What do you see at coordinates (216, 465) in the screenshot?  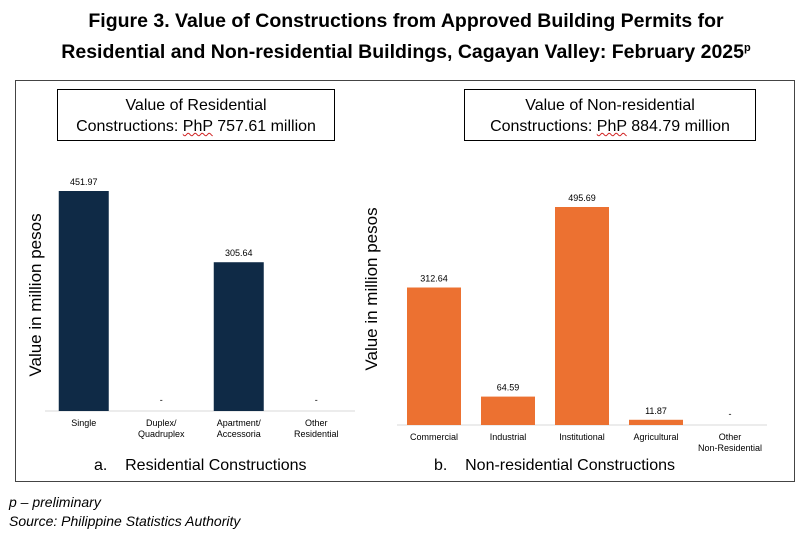 I see `residential-caption-text: Residential Constructions` at bounding box center [216, 465].